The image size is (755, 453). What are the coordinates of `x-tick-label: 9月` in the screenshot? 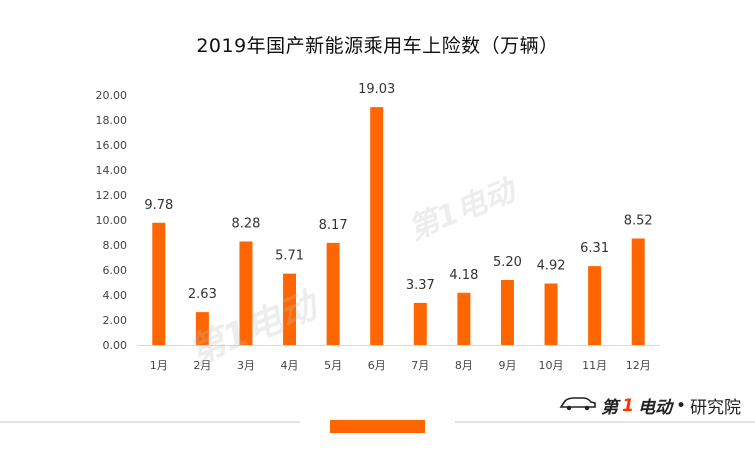 It's located at (507, 365).